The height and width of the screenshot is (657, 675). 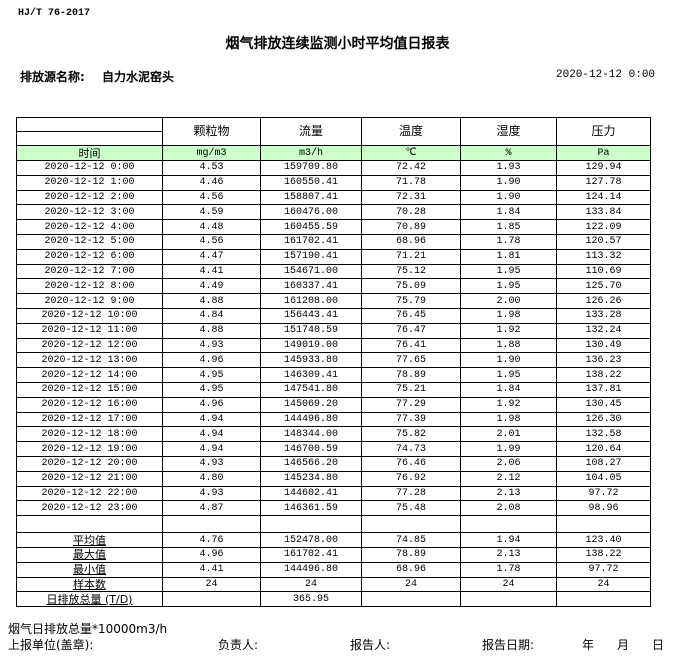 I want to click on value-cell: 77.65, so click(x=411, y=360).